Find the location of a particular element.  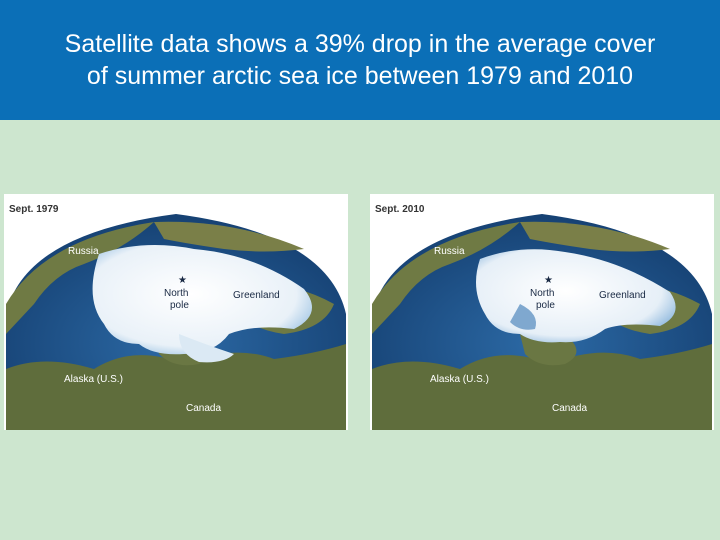

year-label-1979: Sept. 1979 is located at coordinates (34, 209).